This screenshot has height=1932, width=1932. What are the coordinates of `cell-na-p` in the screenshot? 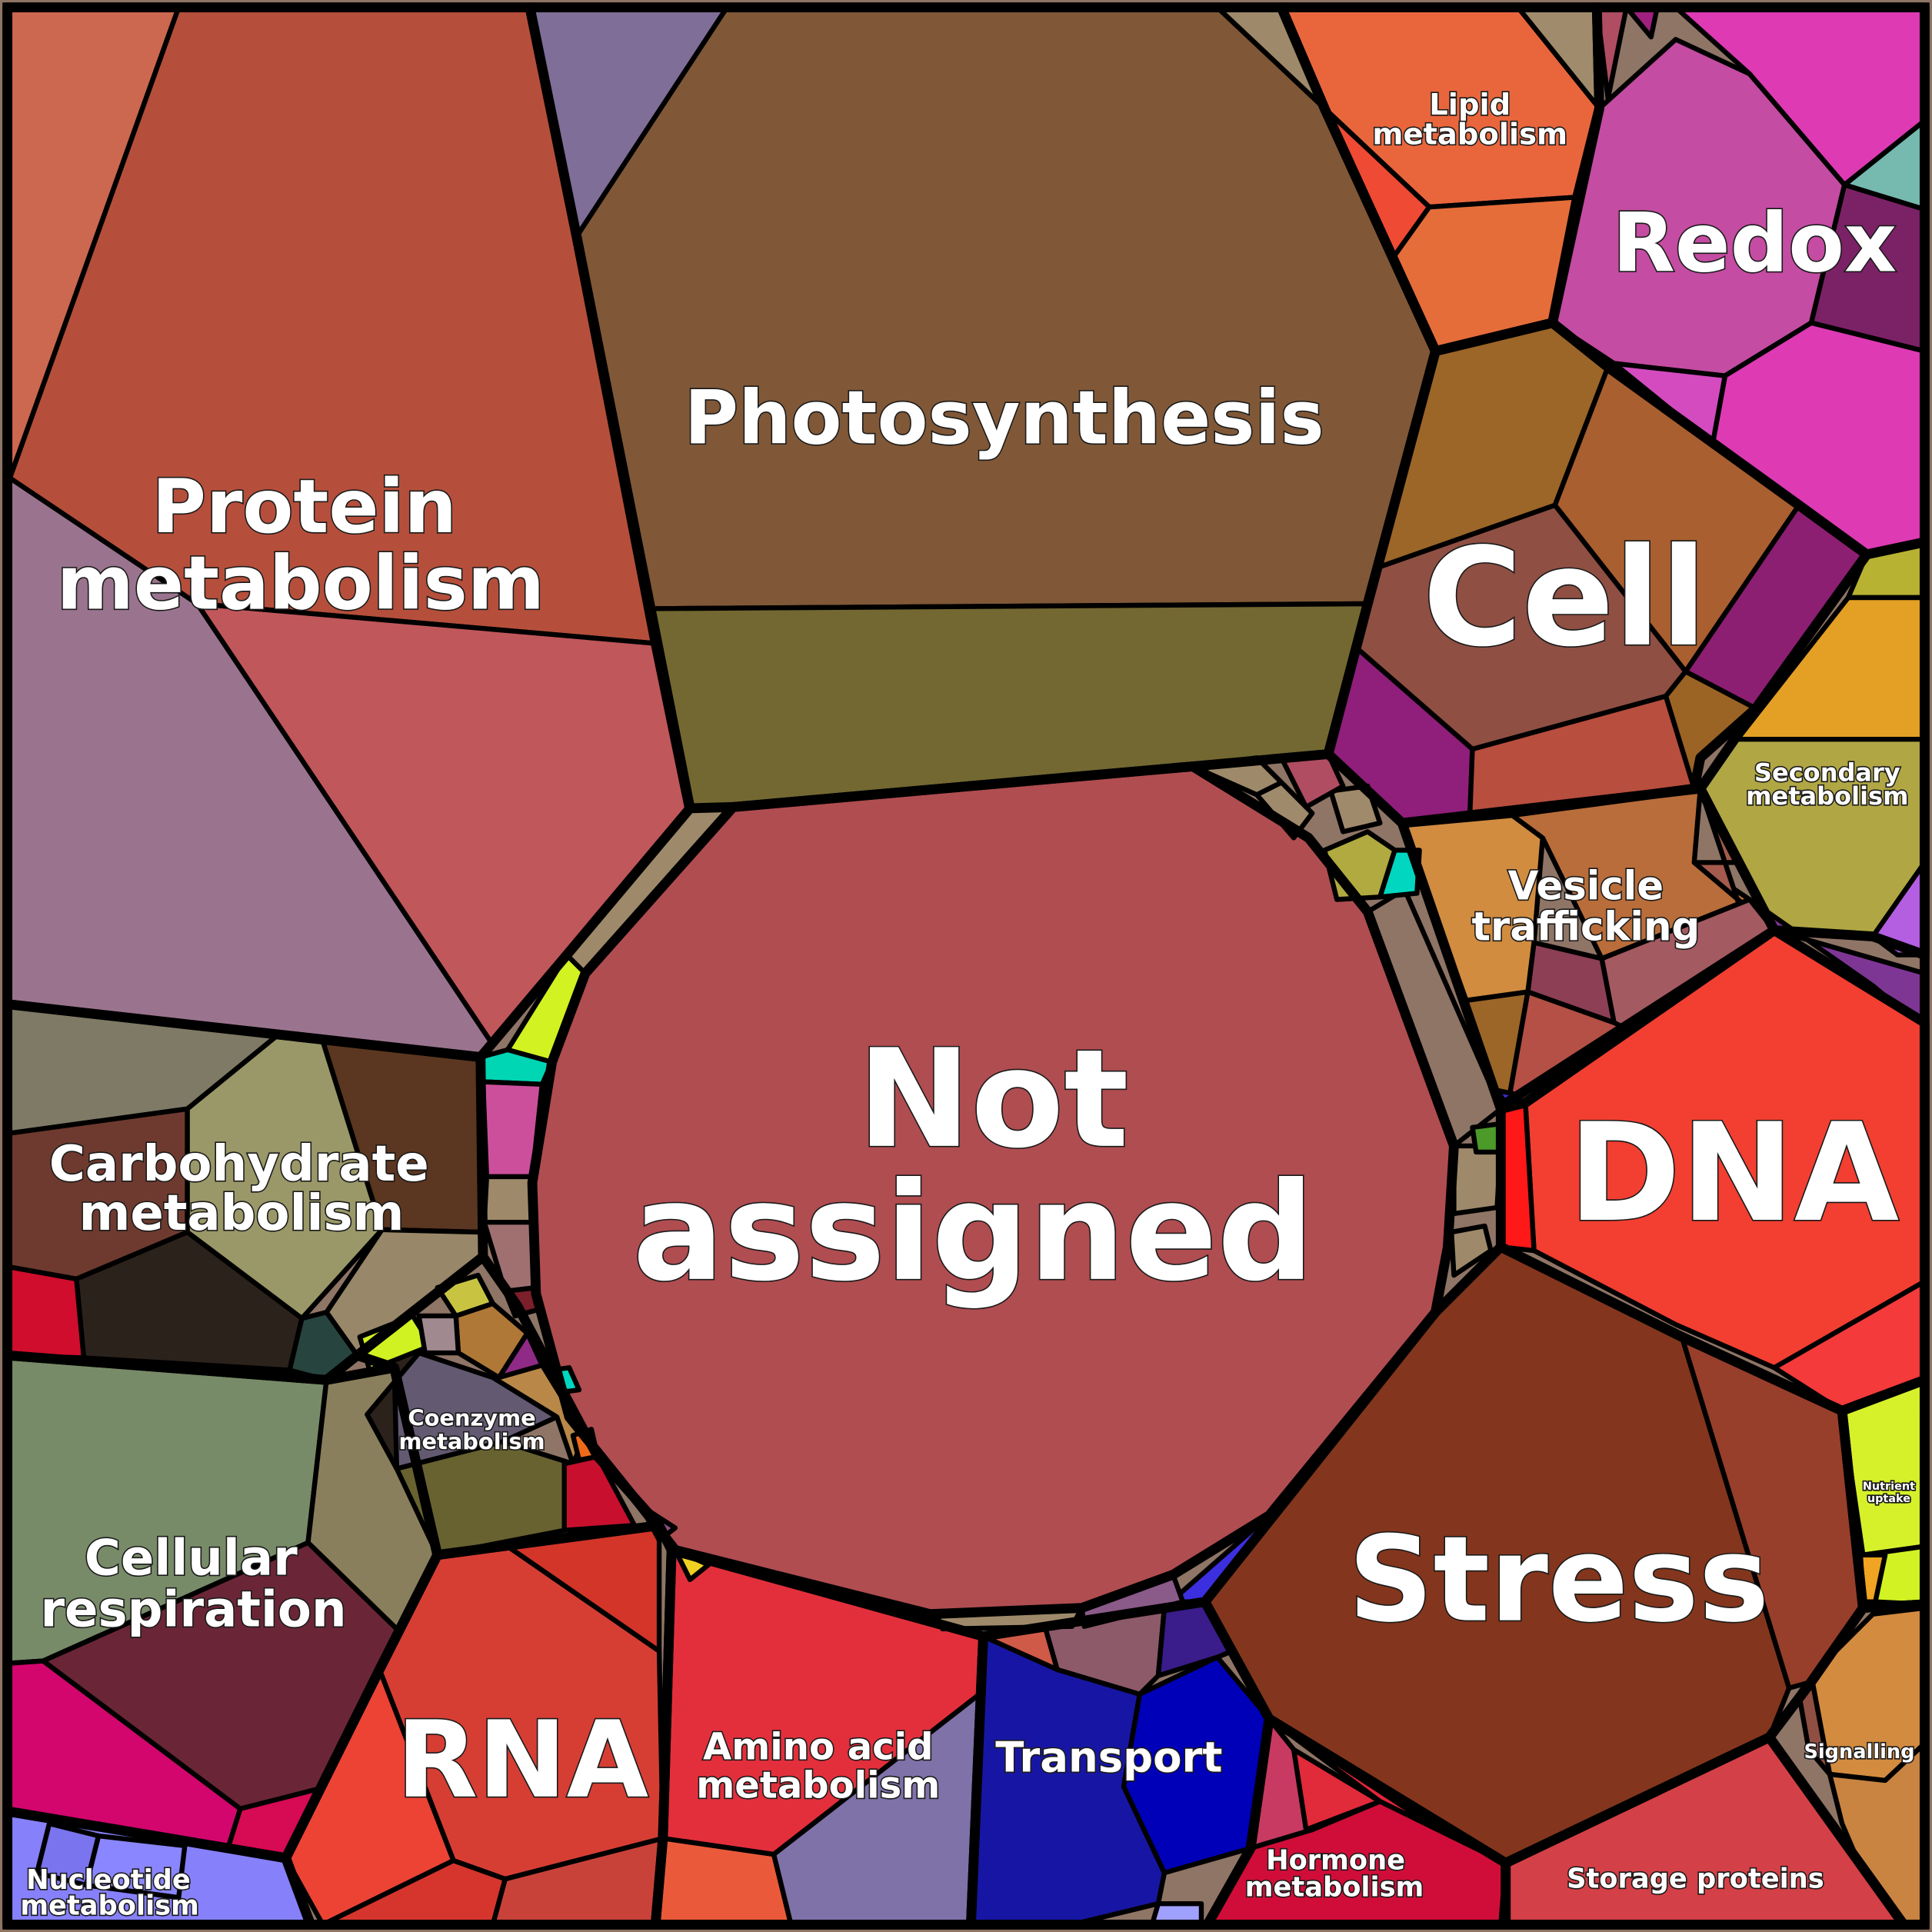 It's located at (1477, 1180).